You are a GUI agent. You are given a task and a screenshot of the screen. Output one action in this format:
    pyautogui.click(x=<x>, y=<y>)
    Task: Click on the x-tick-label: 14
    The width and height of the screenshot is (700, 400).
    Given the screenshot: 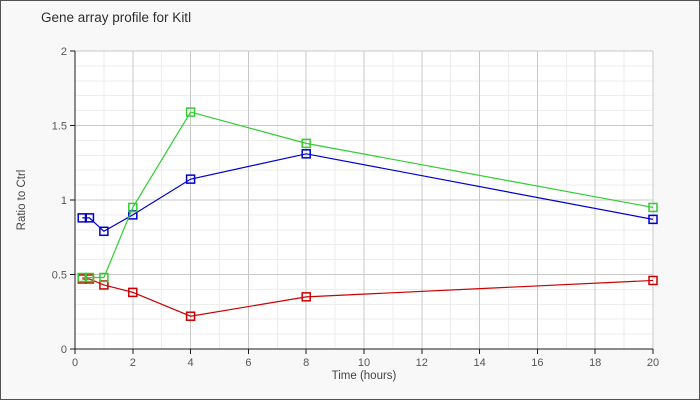 What is the action you would take?
    pyautogui.click(x=479, y=363)
    